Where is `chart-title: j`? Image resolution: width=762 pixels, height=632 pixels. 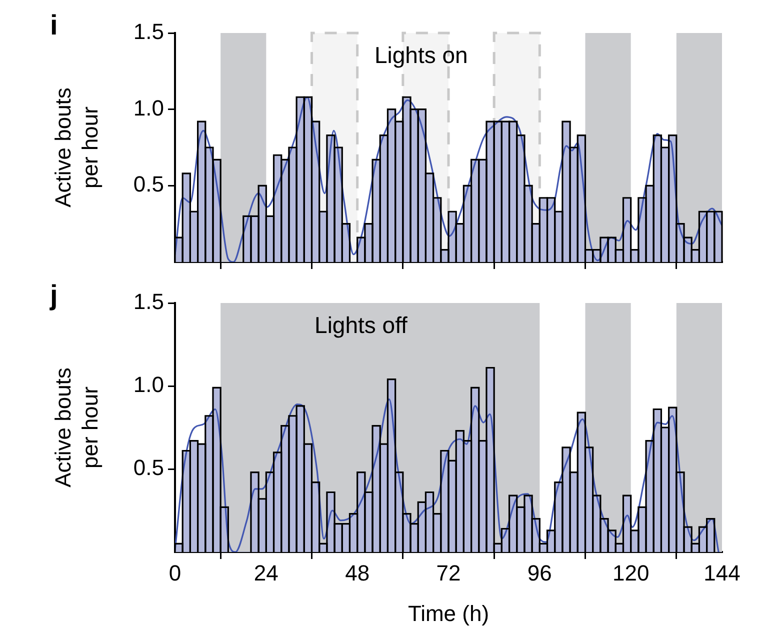
chart-title: j is located at coordinates (53, 295).